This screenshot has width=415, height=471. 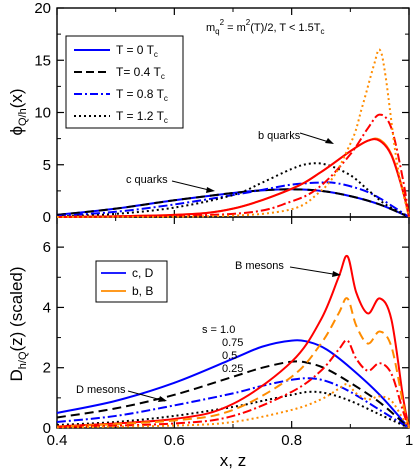 What do you see at coordinates (291, 440) in the screenshot?
I see `x-tick-label: 0.8` at bounding box center [291, 440].